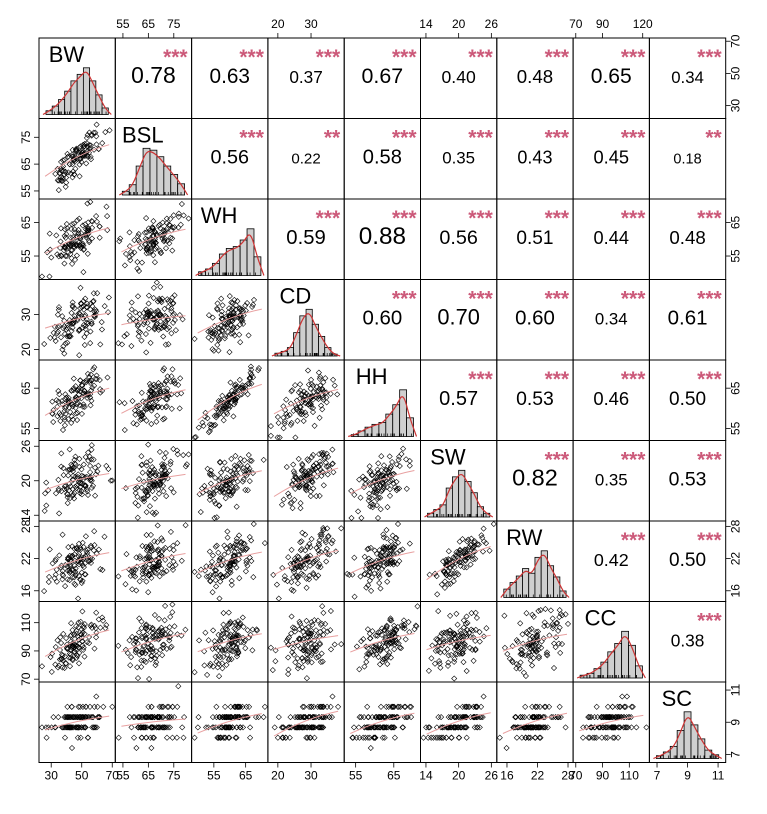 Image resolution: width=767 pixels, height=814 pixels. I want to click on right-tick-label: 55, so click(736, 428).